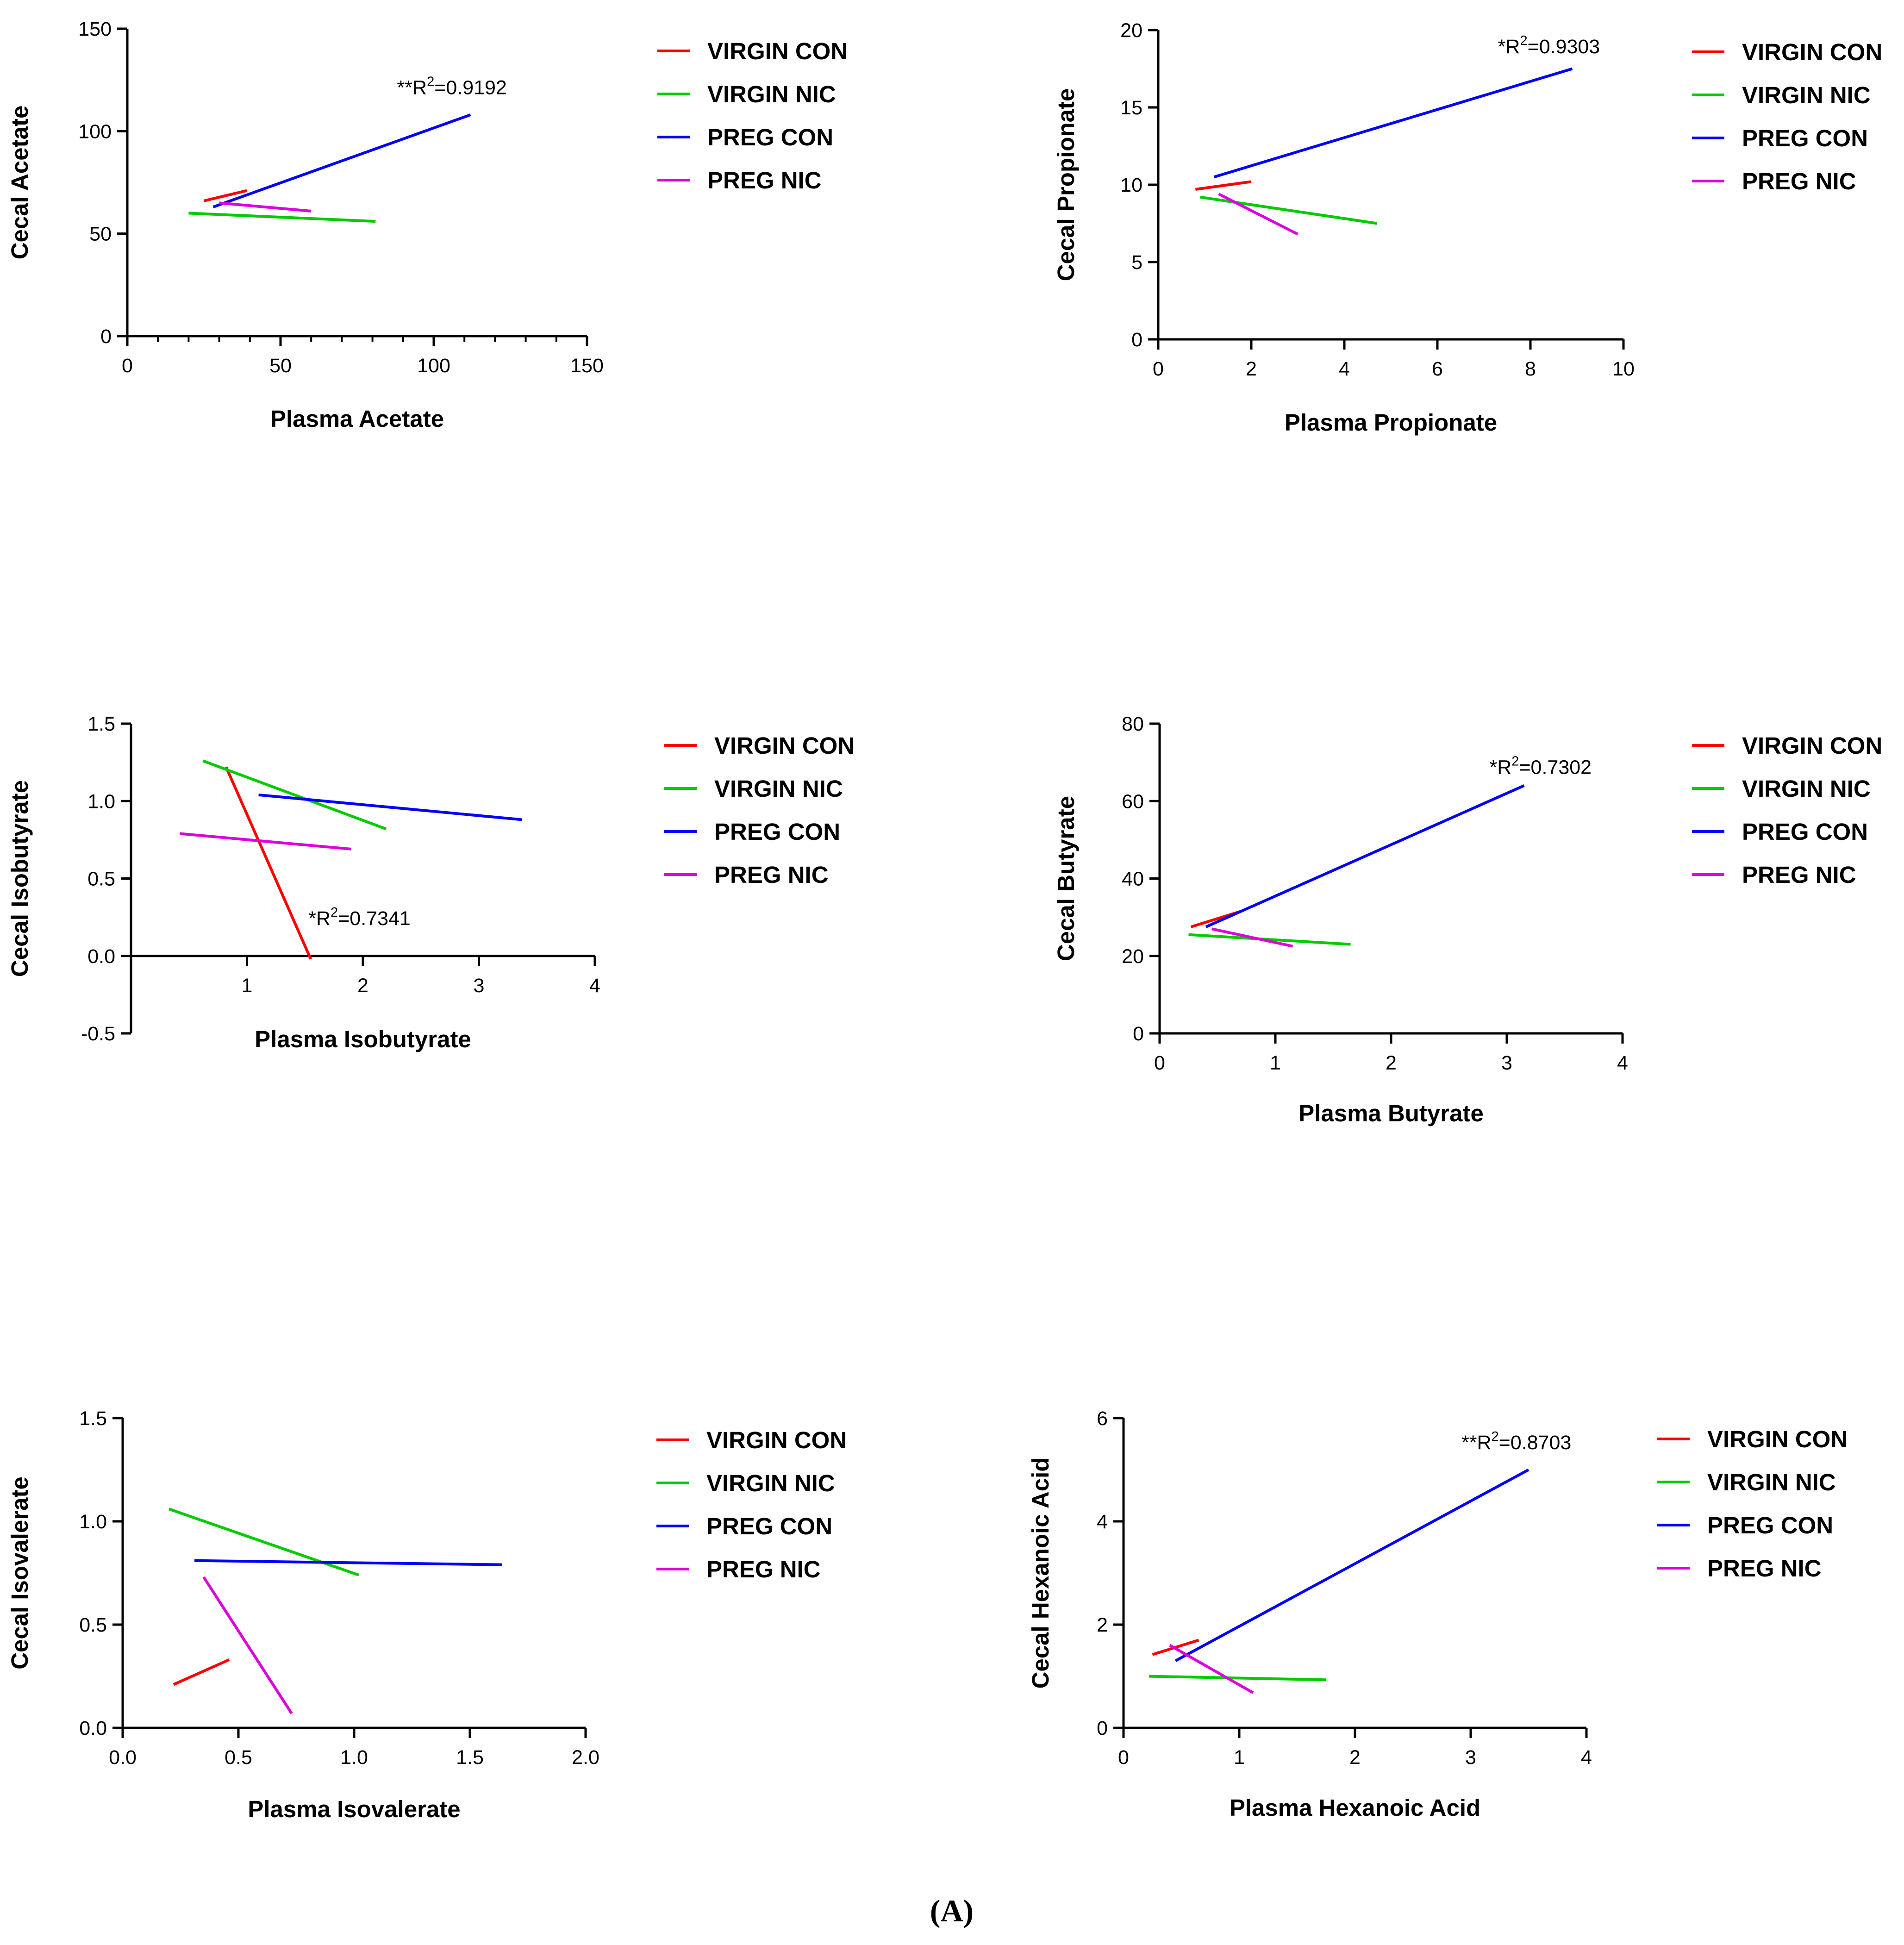 This screenshot has width=1904, height=1945. Describe the element at coordinates (412, 88) in the screenshot. I see `r-squared-prefix: **R` at that location.